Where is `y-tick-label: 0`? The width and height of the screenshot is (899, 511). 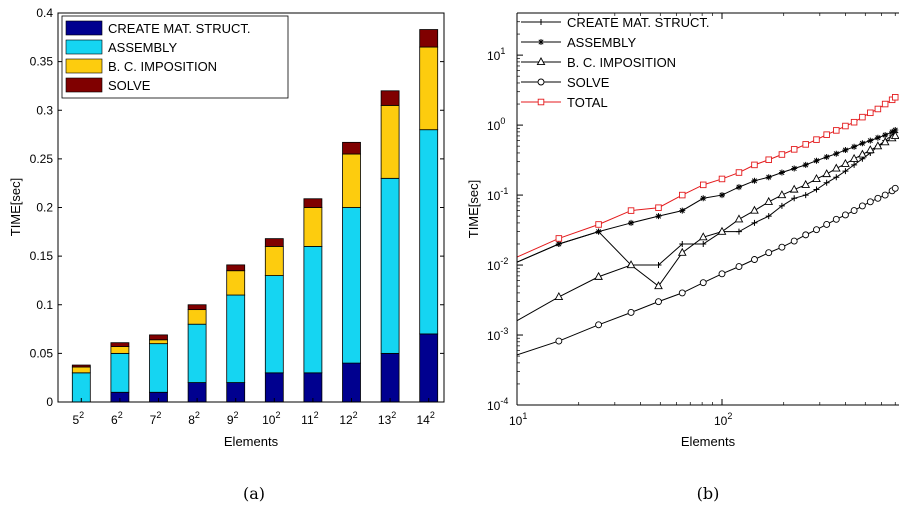
y-tick-label: 0 is located at coordinates (49, 402).